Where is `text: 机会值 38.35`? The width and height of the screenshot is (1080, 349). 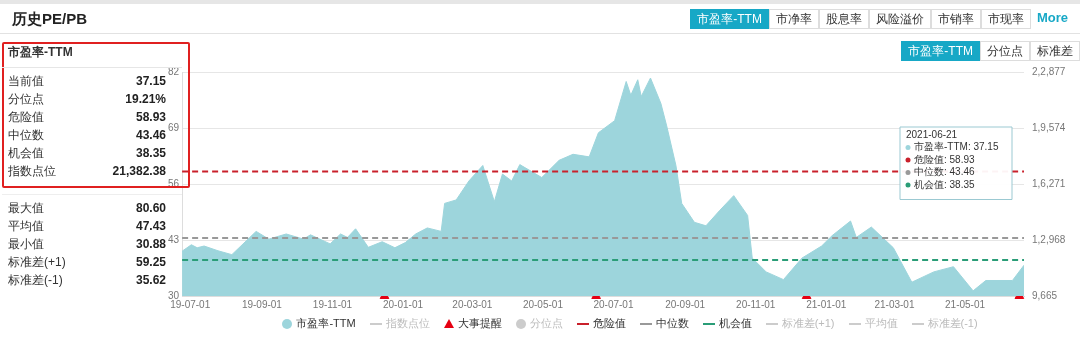
text: 机会值 38.35 is located at coordinates (87, 153).